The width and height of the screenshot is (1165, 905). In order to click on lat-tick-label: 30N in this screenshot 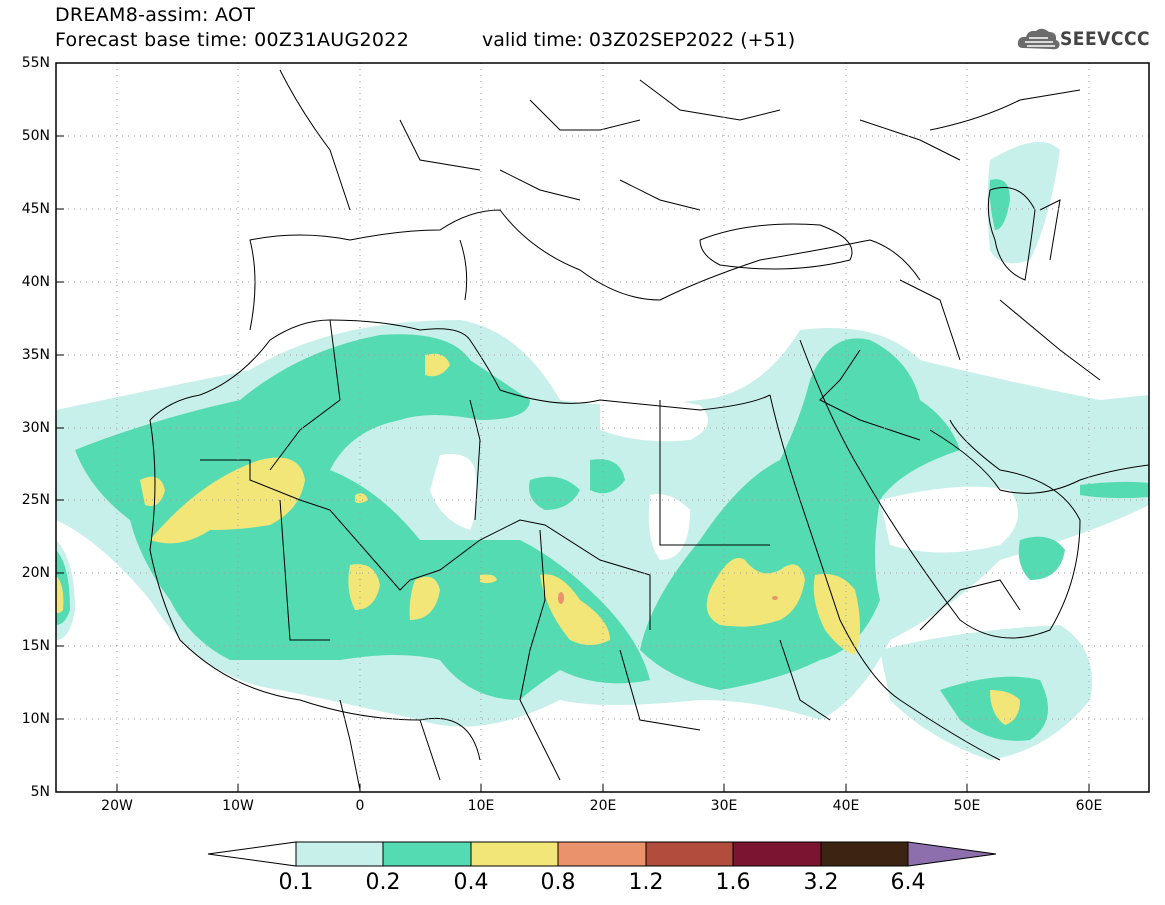, I will do `click(35, 428)`.